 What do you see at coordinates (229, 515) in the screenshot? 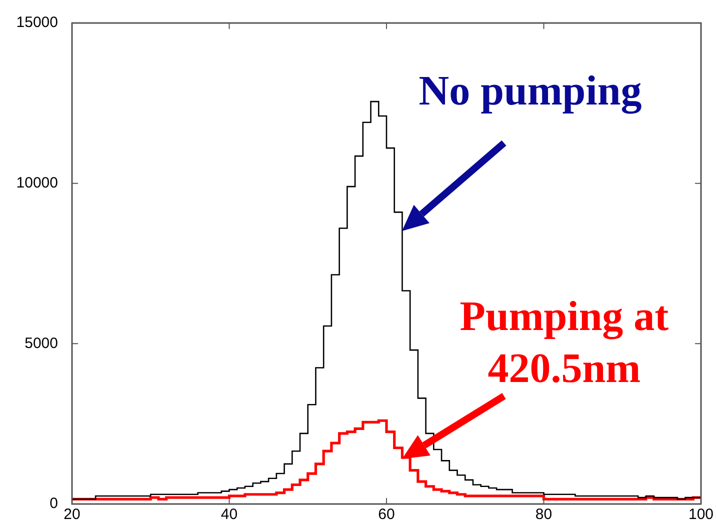
I see `x-tick-label: 40` at bounding box center [229, 515].